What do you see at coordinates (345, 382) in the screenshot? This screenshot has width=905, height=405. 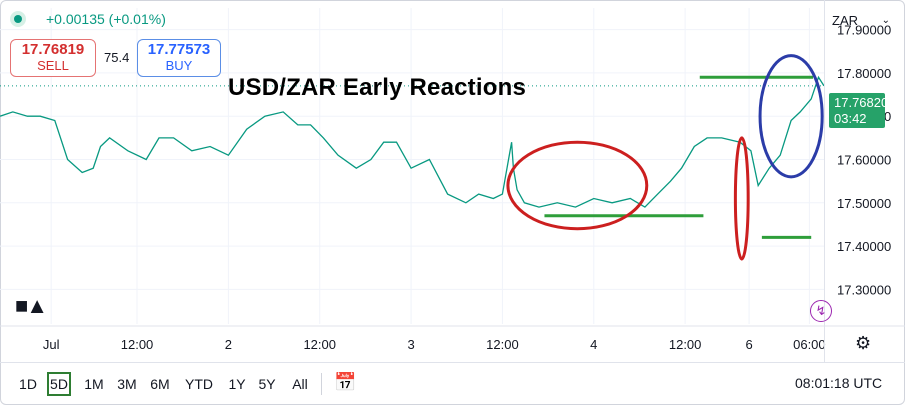 I see `calendar-compare-icon: 📅` at bounding box center [345, 382].